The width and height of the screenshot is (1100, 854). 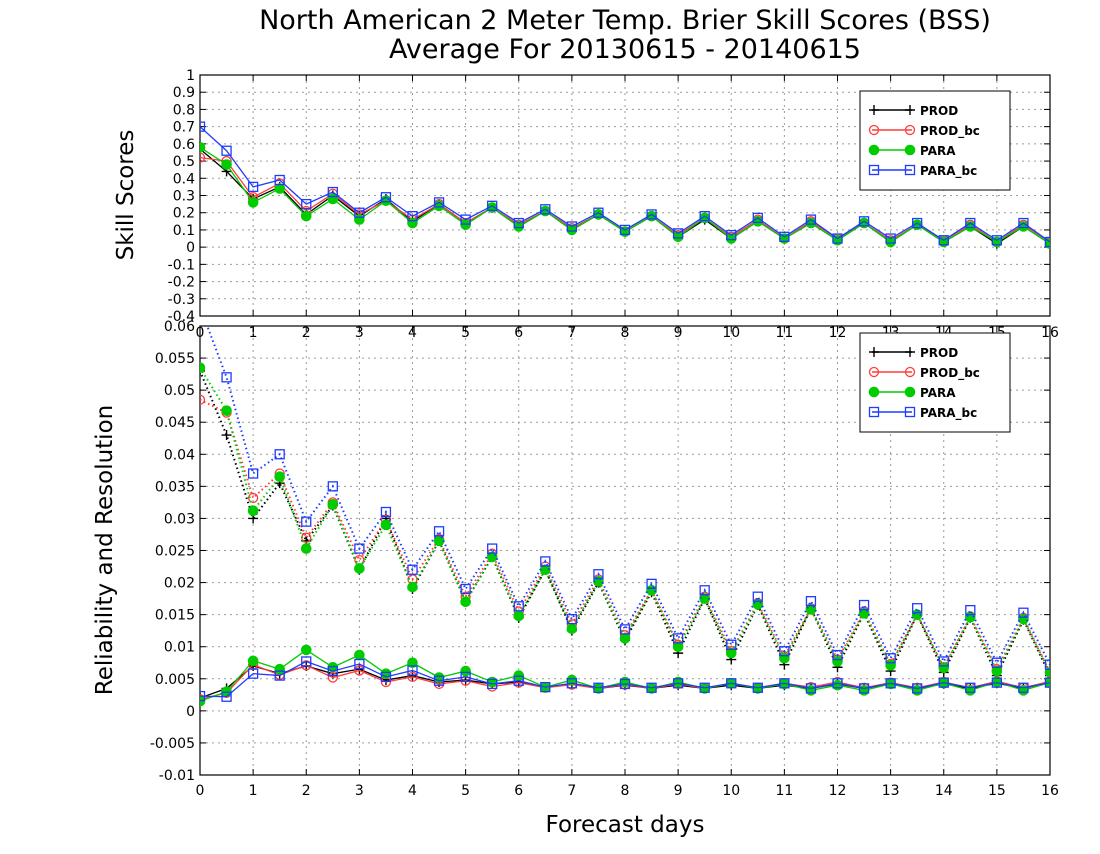 What do you see at coordinates (184, 128) in the screenshot?
I see `y-tick-label: 0.7` at bounding box center [184, 128].